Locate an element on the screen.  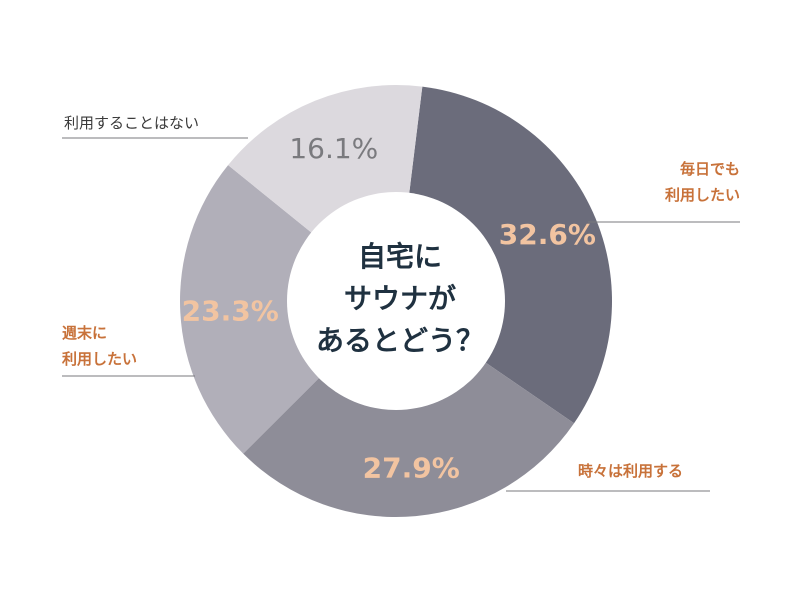
chart-title: 自宅に サウナが あるとどう？ is located at coordinates (400, 299).